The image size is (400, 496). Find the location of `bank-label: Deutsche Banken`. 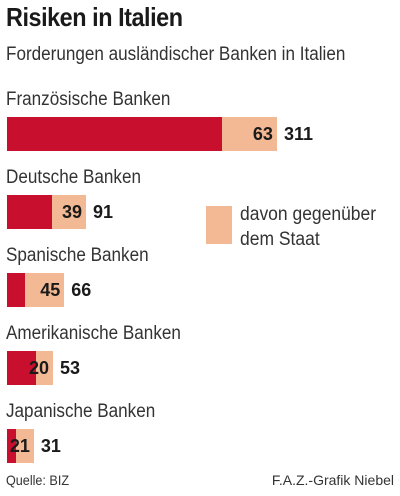

bank-label: Deutsche Banken is located at coordinates (73, 177).